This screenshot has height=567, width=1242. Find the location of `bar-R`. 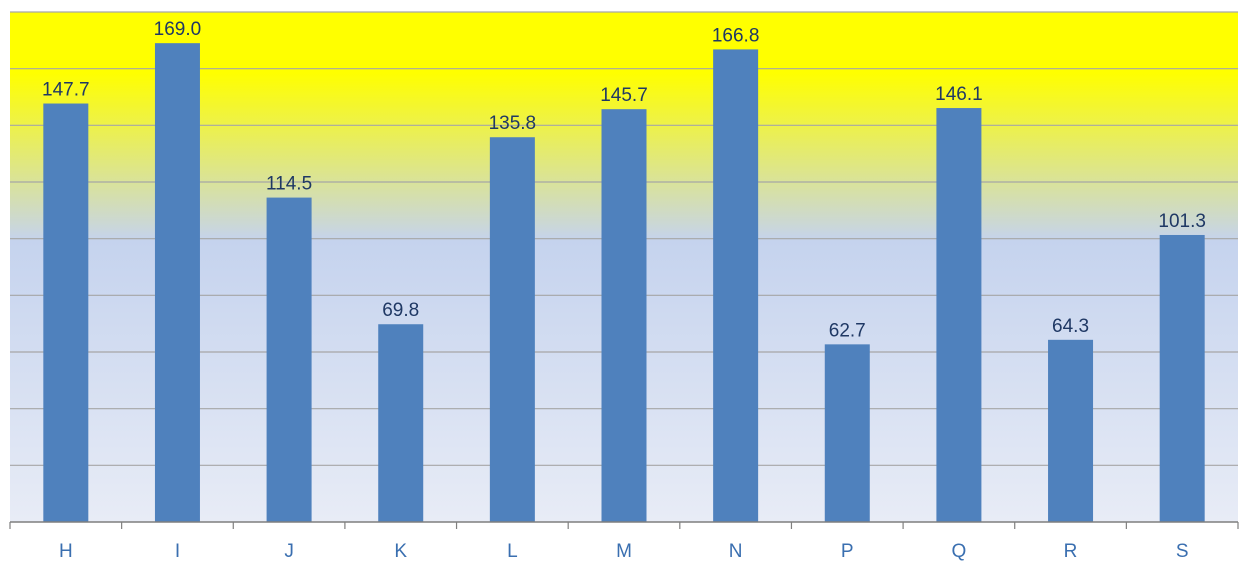

bar-R is located at coordinates (1071, 430).